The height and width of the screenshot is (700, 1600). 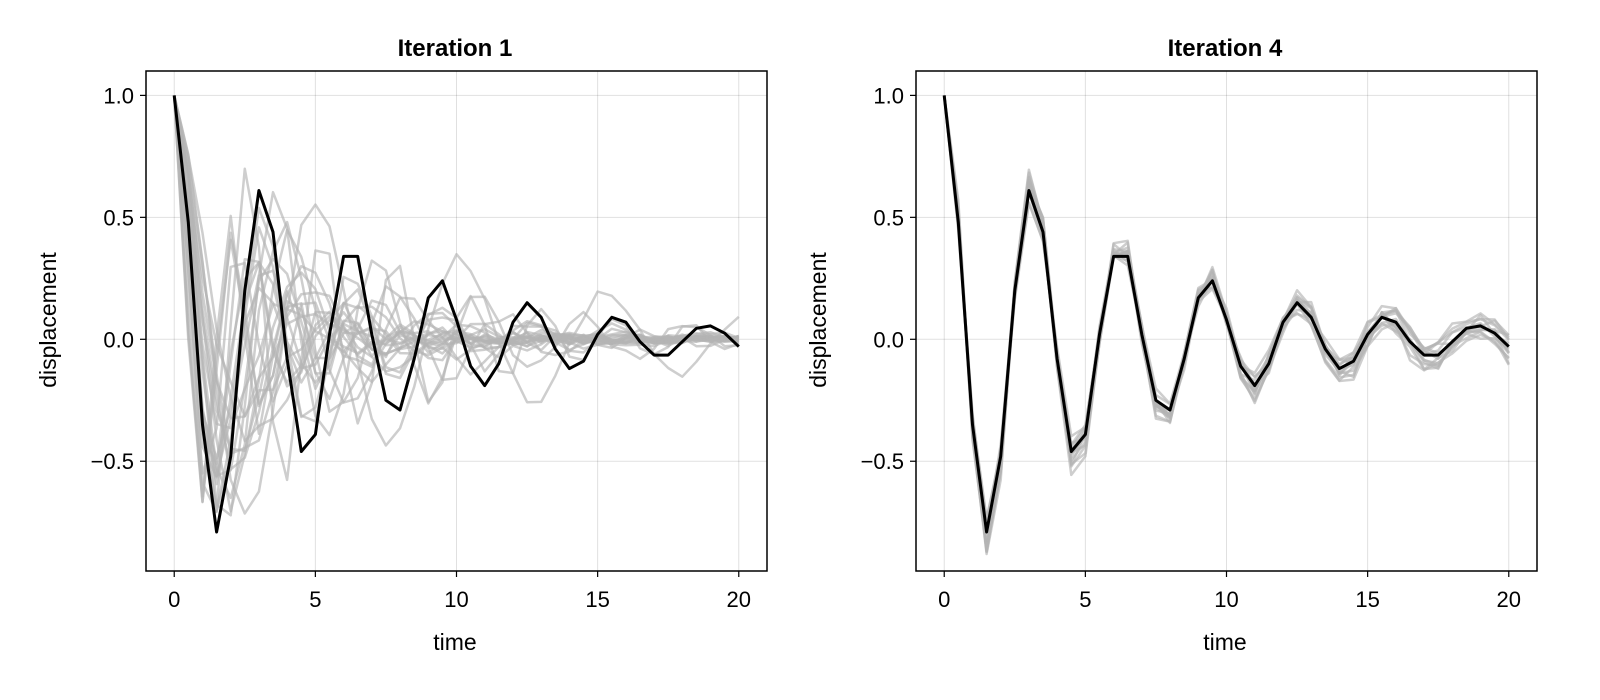 What do you see at coordinates (455, 48) in the screenshot?
I see `chart-title: Iteration 1` at bounding box center [455, 48].